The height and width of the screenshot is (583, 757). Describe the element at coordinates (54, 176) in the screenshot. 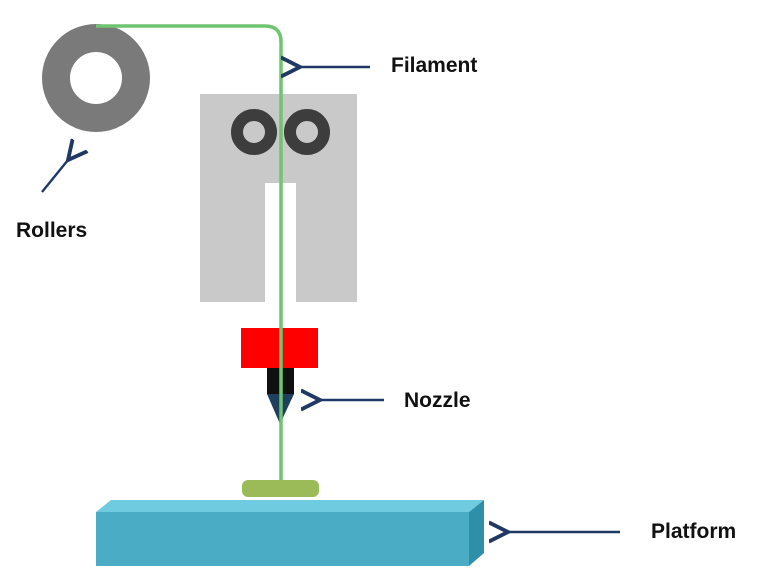

I see `rollers-arrow-icon` at that location.